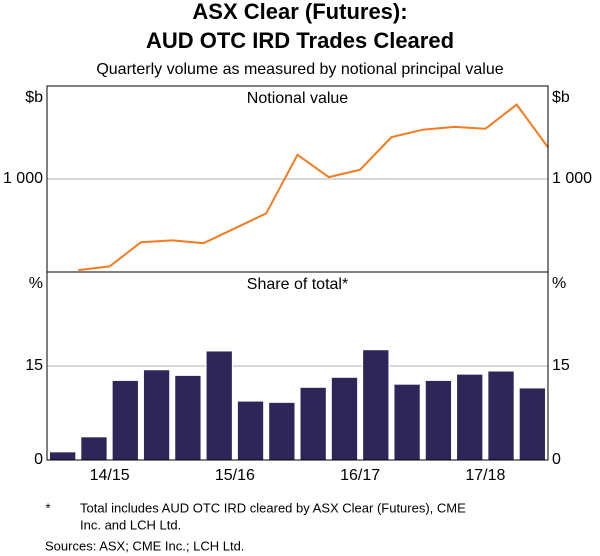  Describe the element at coordinates (47, 507) in the screenshot. I see `footnote-marker: *` at that location.